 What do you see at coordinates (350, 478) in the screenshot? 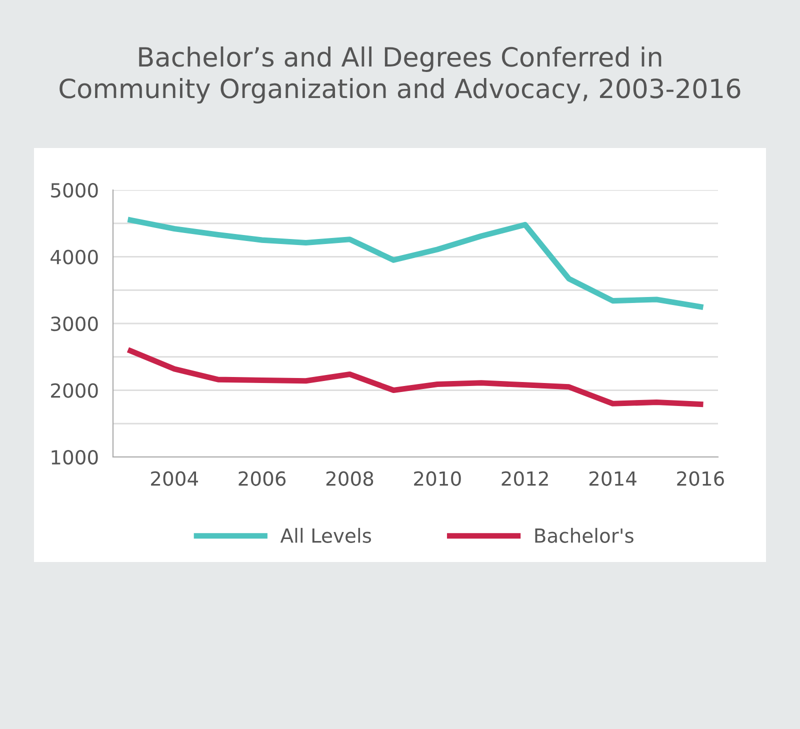
I see `x-tick-label: 2008` at bounding box center [350, 478].